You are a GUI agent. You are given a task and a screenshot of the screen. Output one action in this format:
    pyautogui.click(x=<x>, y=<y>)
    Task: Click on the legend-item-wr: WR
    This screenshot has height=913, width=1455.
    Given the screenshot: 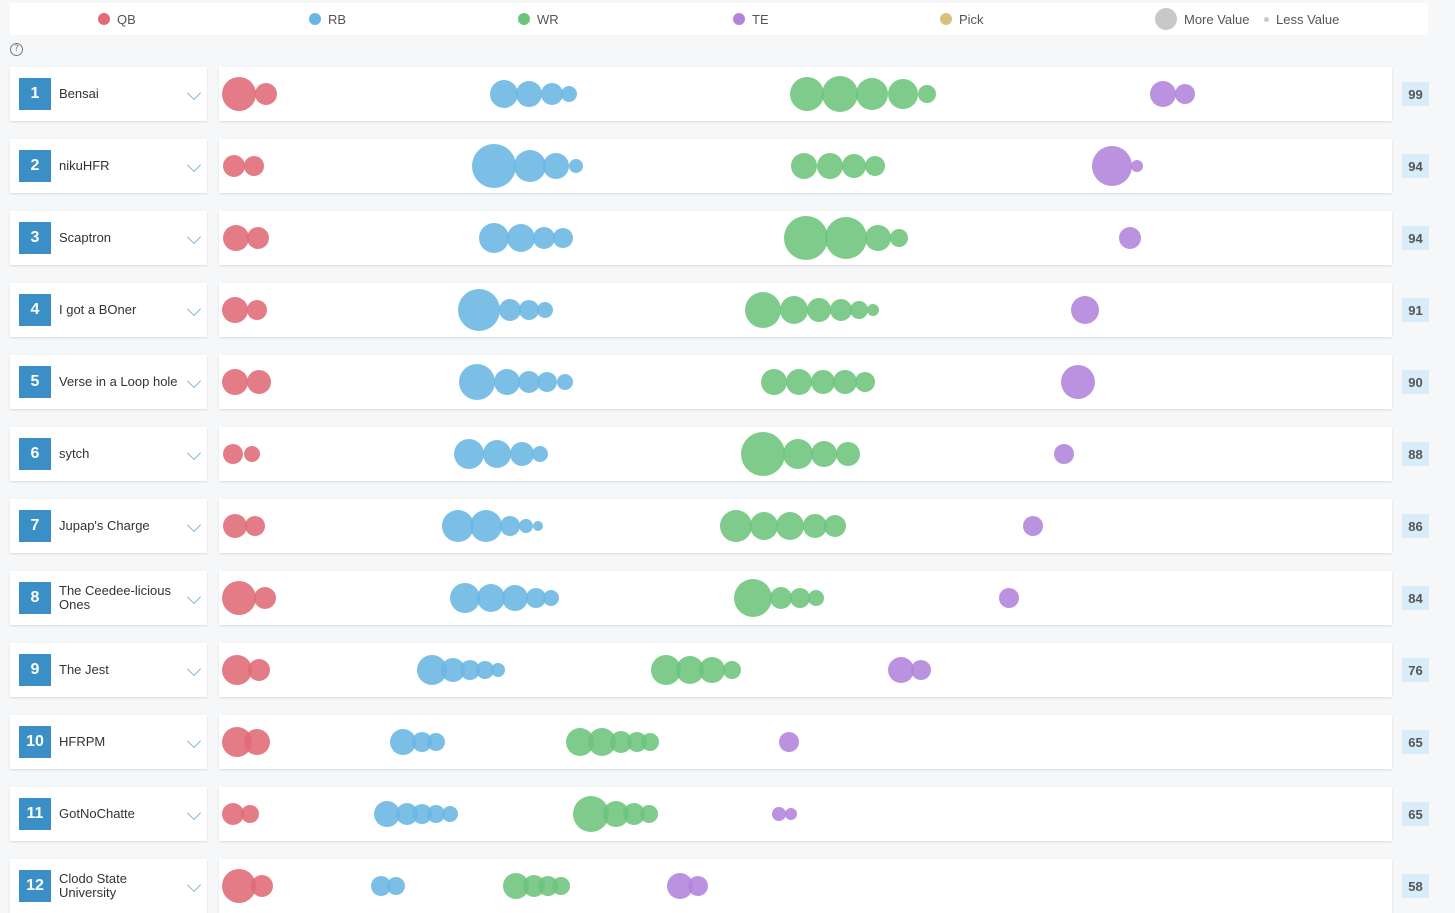 What is the action you would take?
    pyautogui.click(x=538, y=19)
    